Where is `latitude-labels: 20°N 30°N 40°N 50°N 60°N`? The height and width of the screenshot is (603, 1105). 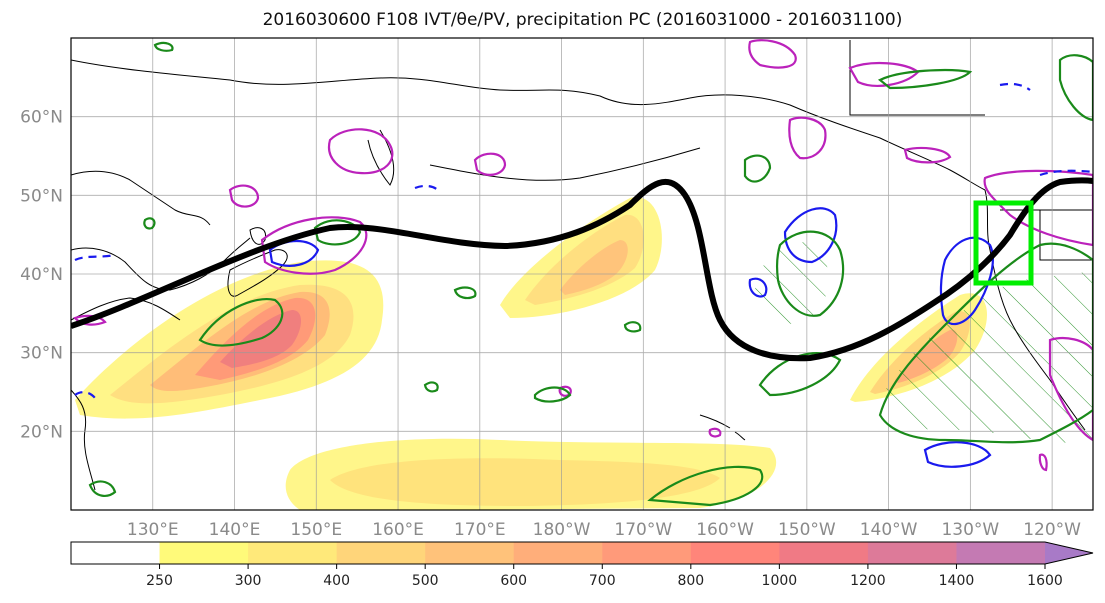
latitude-labels: 20°N 30°N 40°N 50°N 60°N is located at coordinates (41, 275).